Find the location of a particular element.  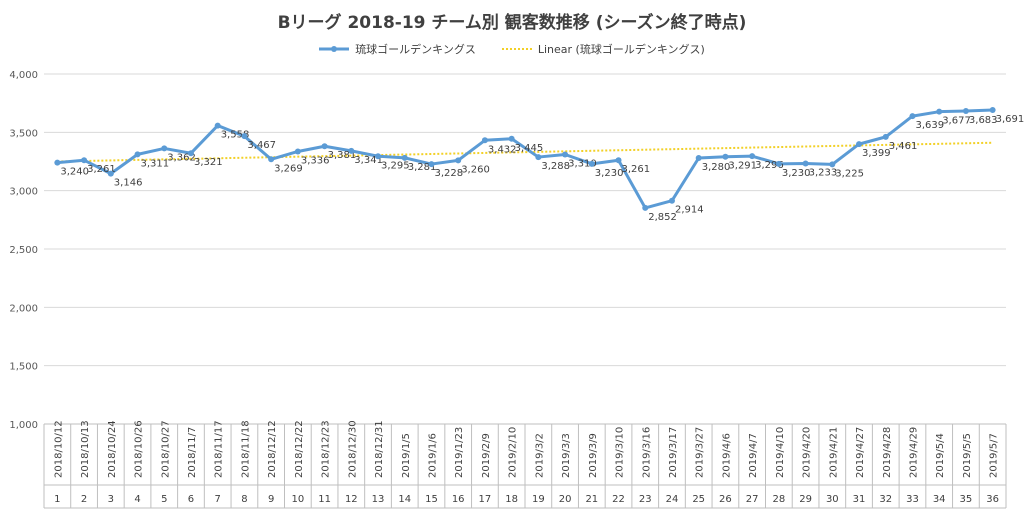

data-label: 3,310 is located at coordinates (582, 164).